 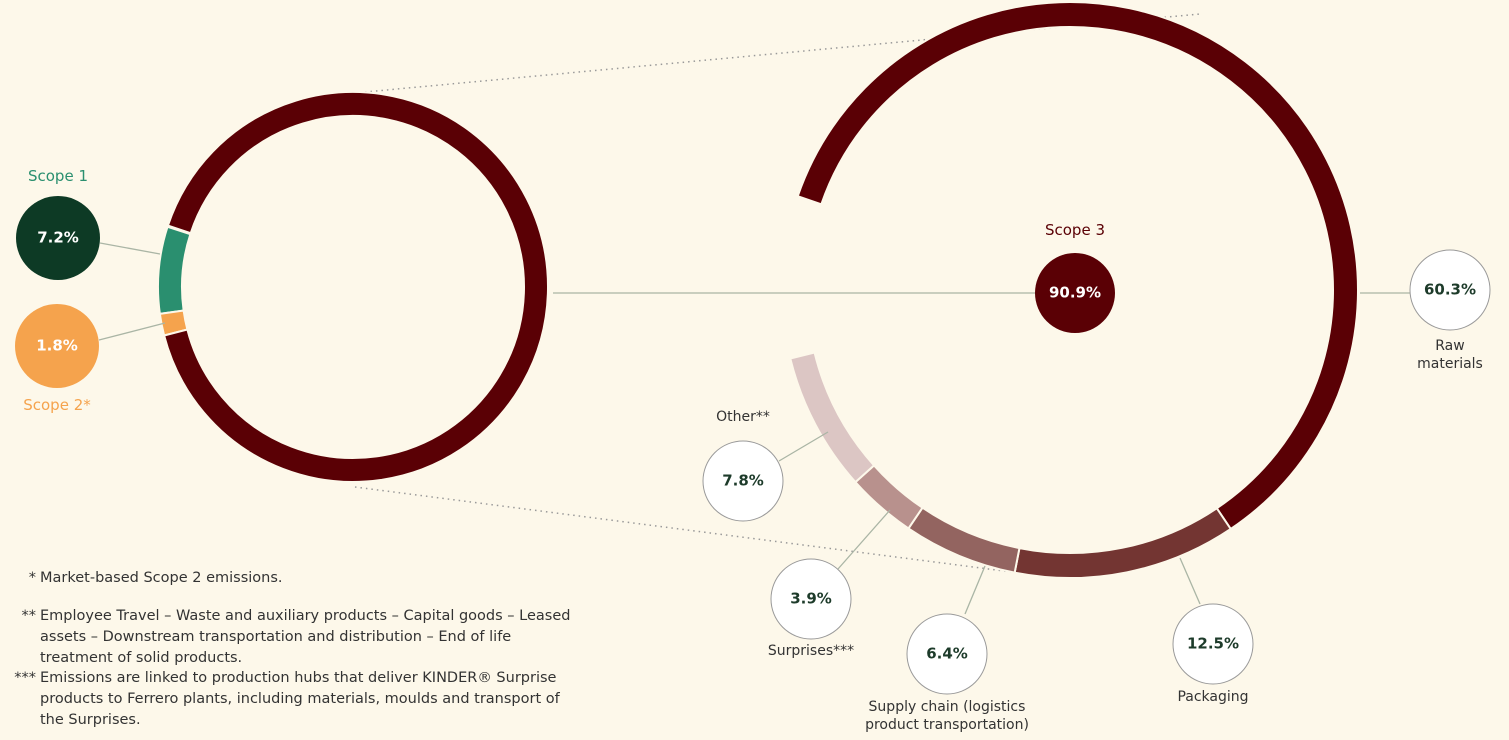 I want to click on value-label: 90.9%, so click(x=1075, y=293).